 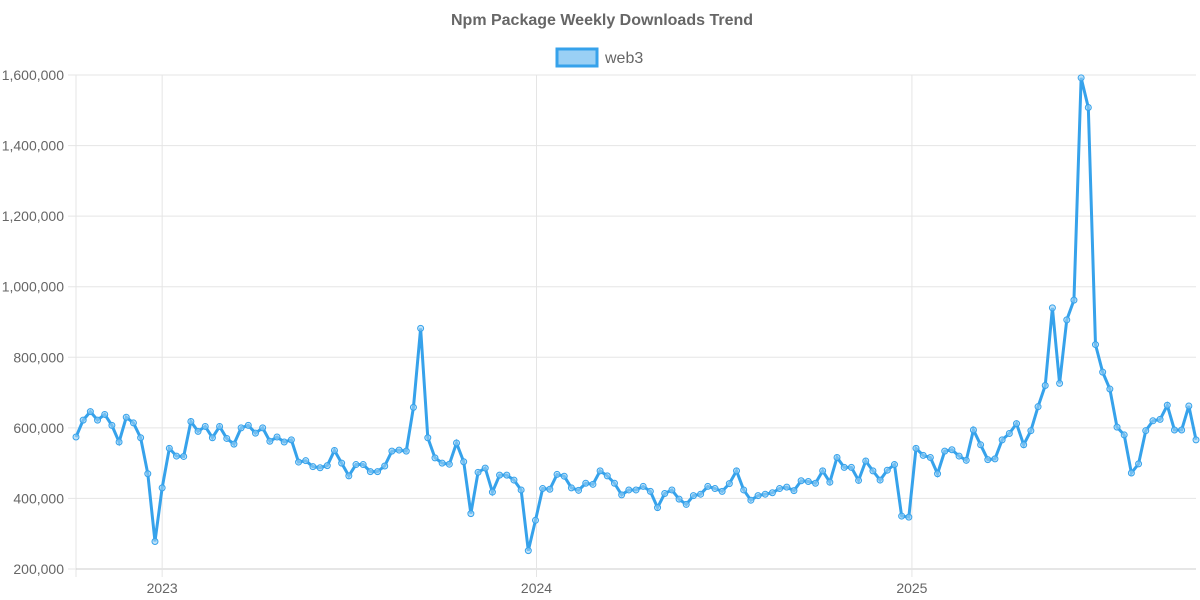 I want to click on legend: web3, so click(x=599, y=57).